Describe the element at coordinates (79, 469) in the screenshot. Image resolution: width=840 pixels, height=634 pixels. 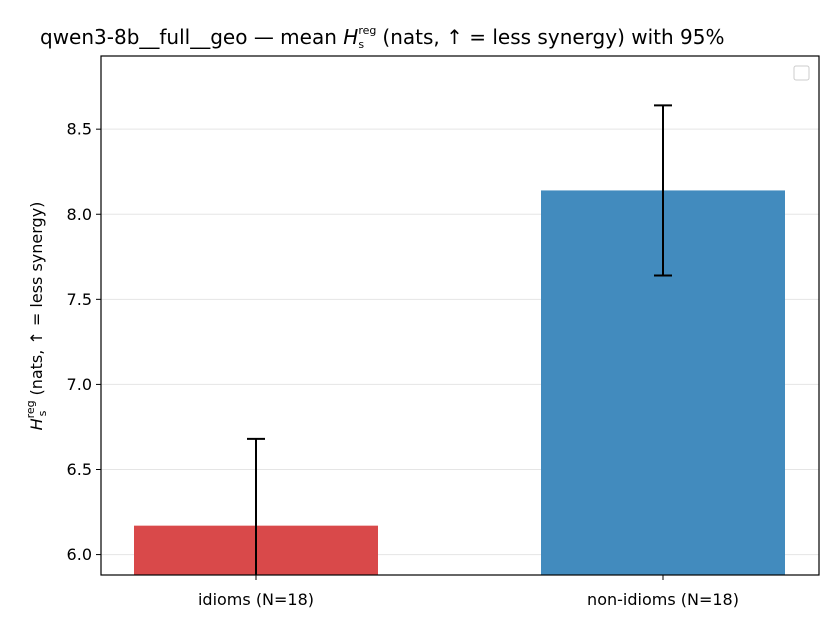
I see `y-tick-label: 6.5` at that location.